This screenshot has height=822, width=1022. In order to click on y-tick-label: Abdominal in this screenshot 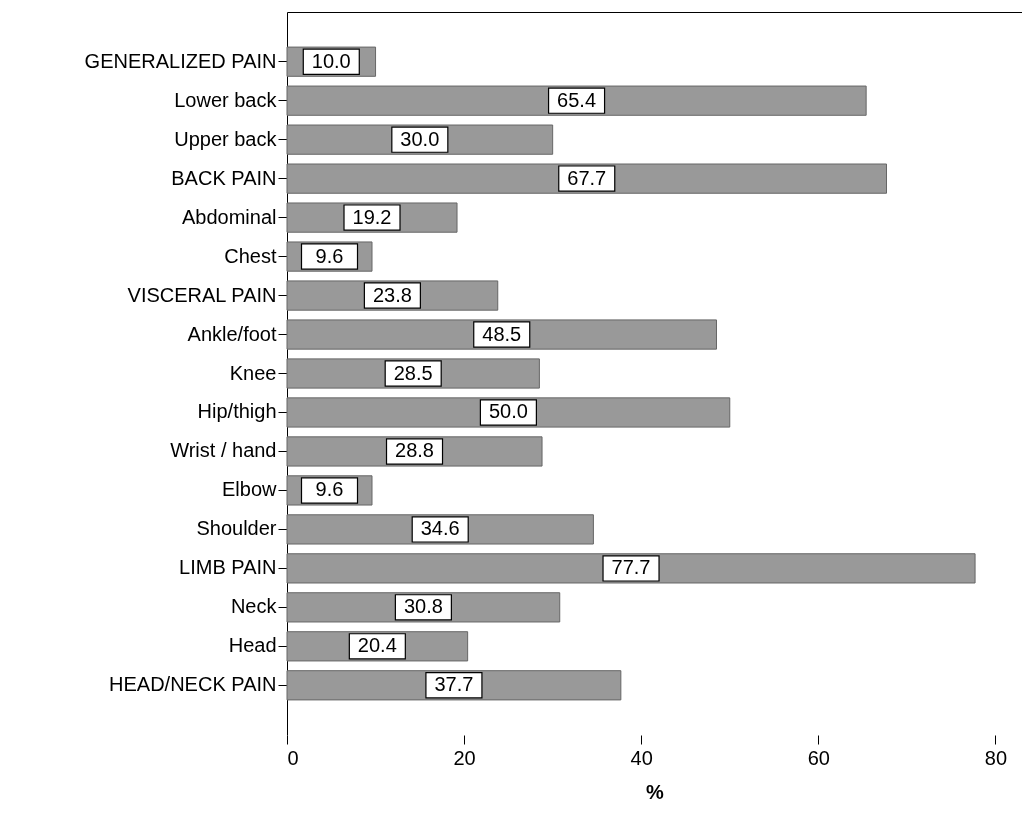, I will do `click(229, 216)`.